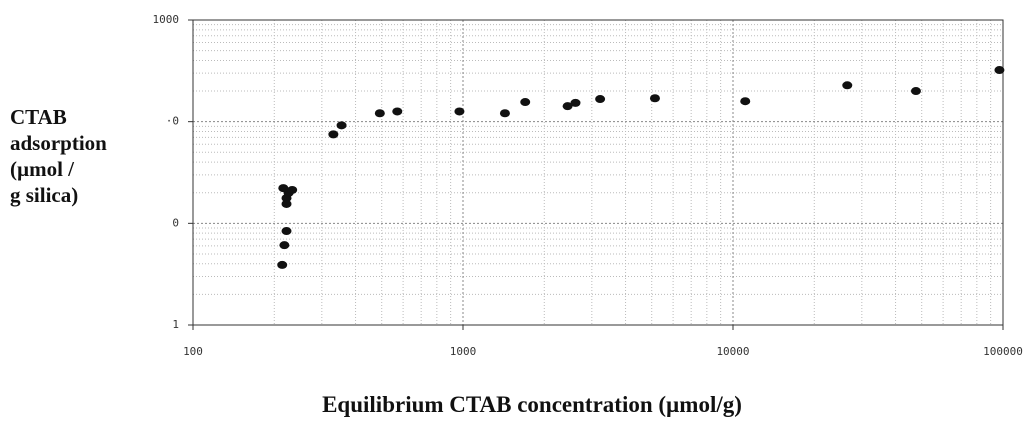 This screenshot has width=1035, height=430. What do you see at coordinates (175, 222) in the screenshot?
I see `y-tick-label: 0` at bounding box center [175, 222].